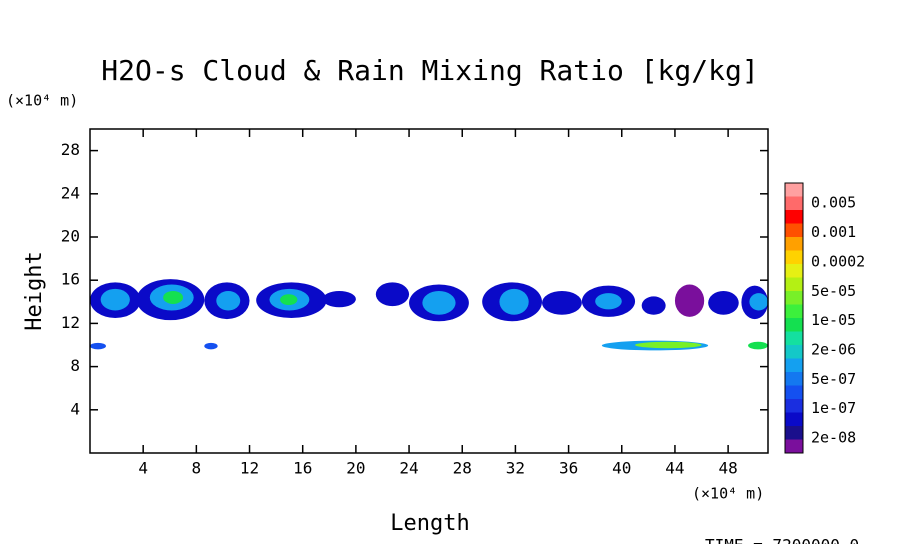  Describe the element at coordinates (833, 408) in the screenshot. I see `colorbar-label: 1e-07` at that location.